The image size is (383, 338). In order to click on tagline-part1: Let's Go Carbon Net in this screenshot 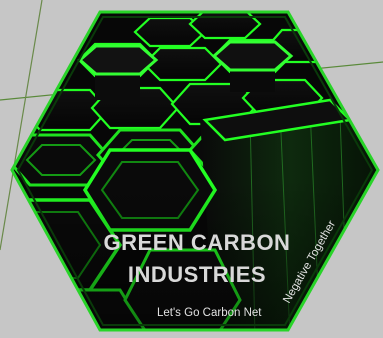, I will do `click(209, 313)`.